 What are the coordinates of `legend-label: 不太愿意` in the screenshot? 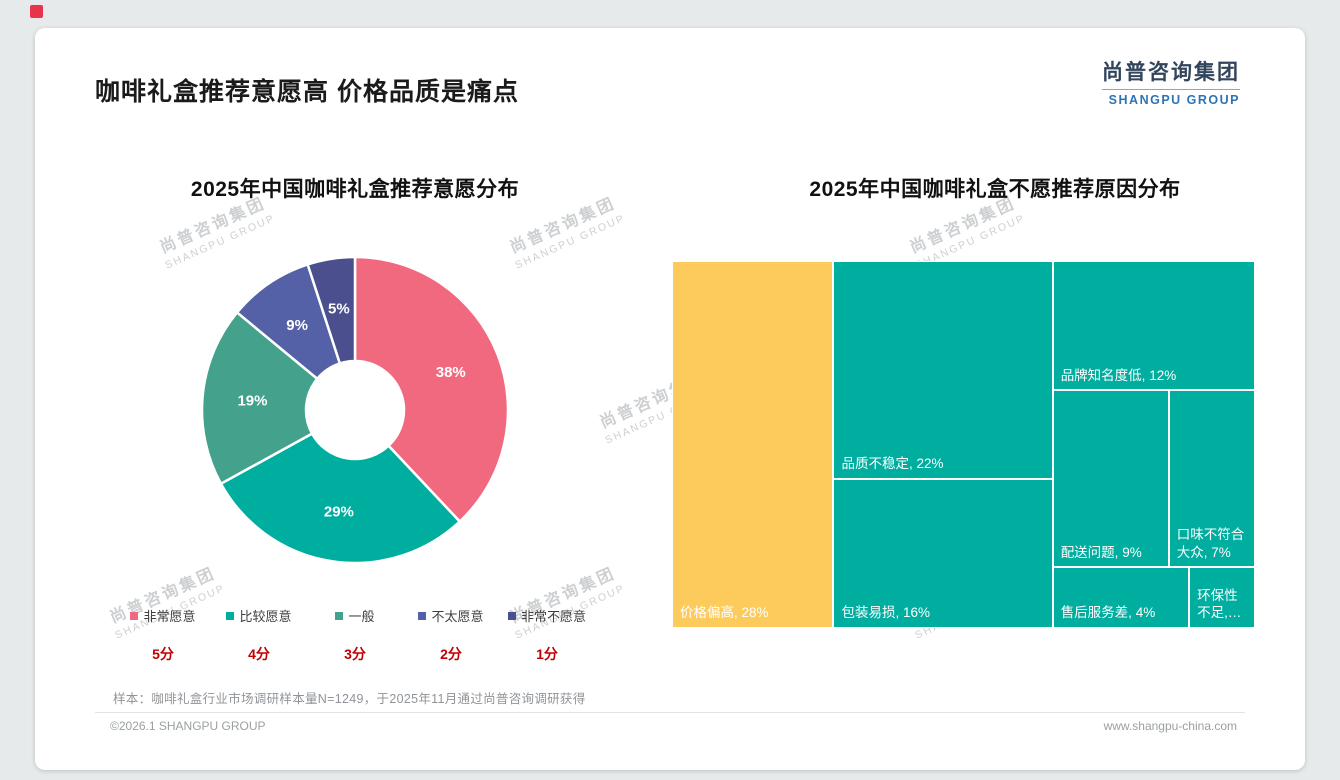 It's located at (457, 616).